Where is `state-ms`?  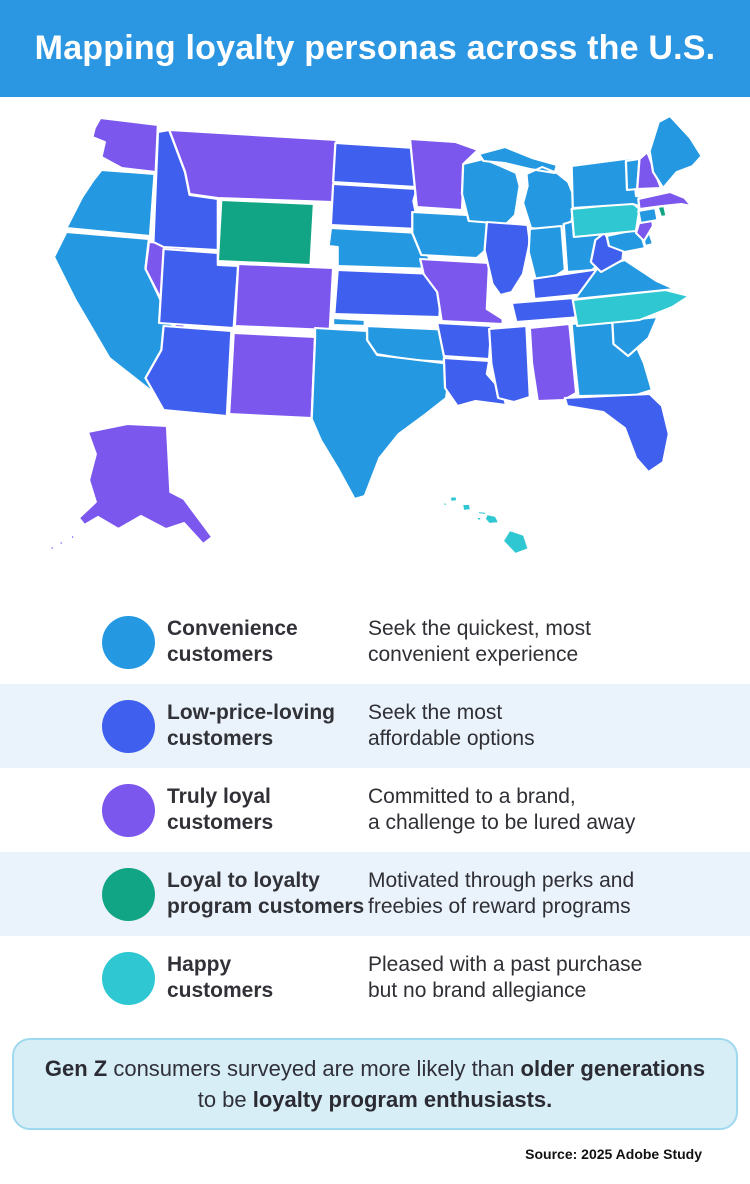 state-ms is located at coordinates (509, 364).